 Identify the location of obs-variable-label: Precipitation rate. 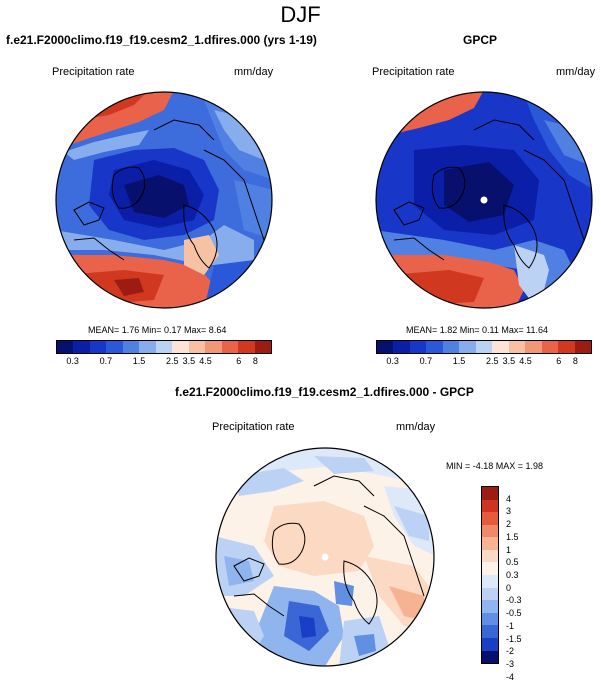
(413, 72).